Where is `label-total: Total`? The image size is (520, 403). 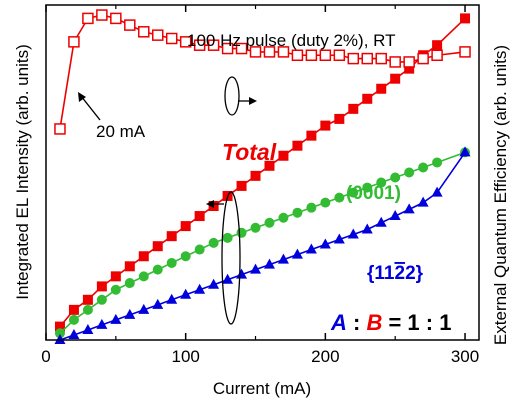 label-total: Total is located at coordinates (249, 152).